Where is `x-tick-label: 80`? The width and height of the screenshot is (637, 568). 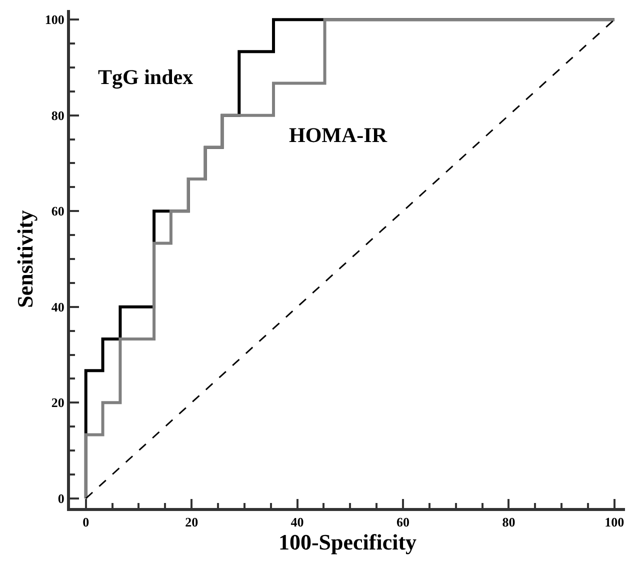 x-tick-label: 80 is located at coordinates (509, 522).